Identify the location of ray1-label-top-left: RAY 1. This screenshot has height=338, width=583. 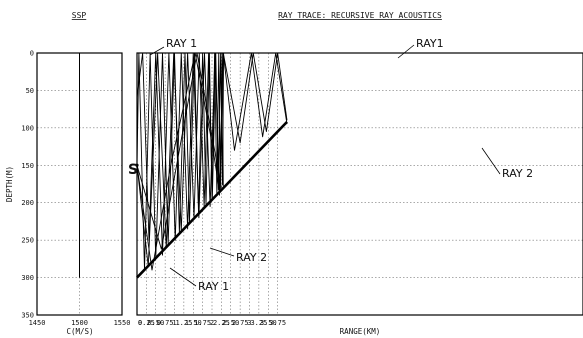
(181, 43).